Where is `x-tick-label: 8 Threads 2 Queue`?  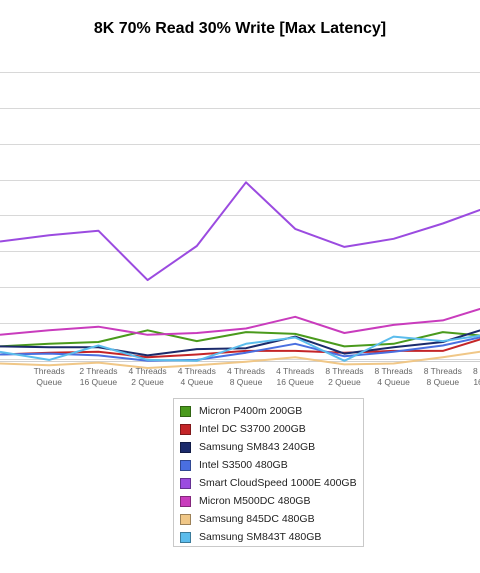
x-tick-label: 8 Threads 2 Queue is located at coordinates (344, 376).